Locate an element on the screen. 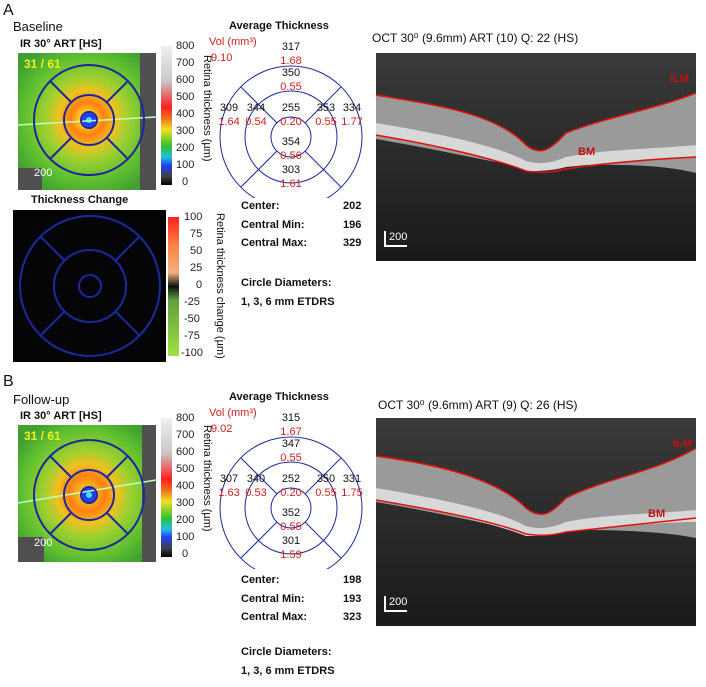  panel-b-circle-title: Circle Diameters: is located at coordinates (286, 652).